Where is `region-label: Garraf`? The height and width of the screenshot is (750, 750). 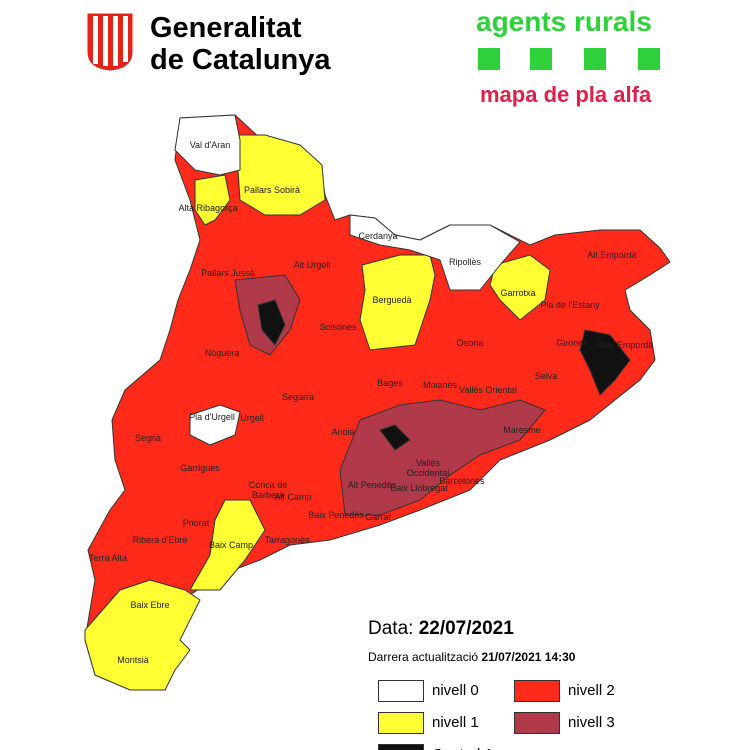 region-label: Garraf is located at coordinates (378, 517).